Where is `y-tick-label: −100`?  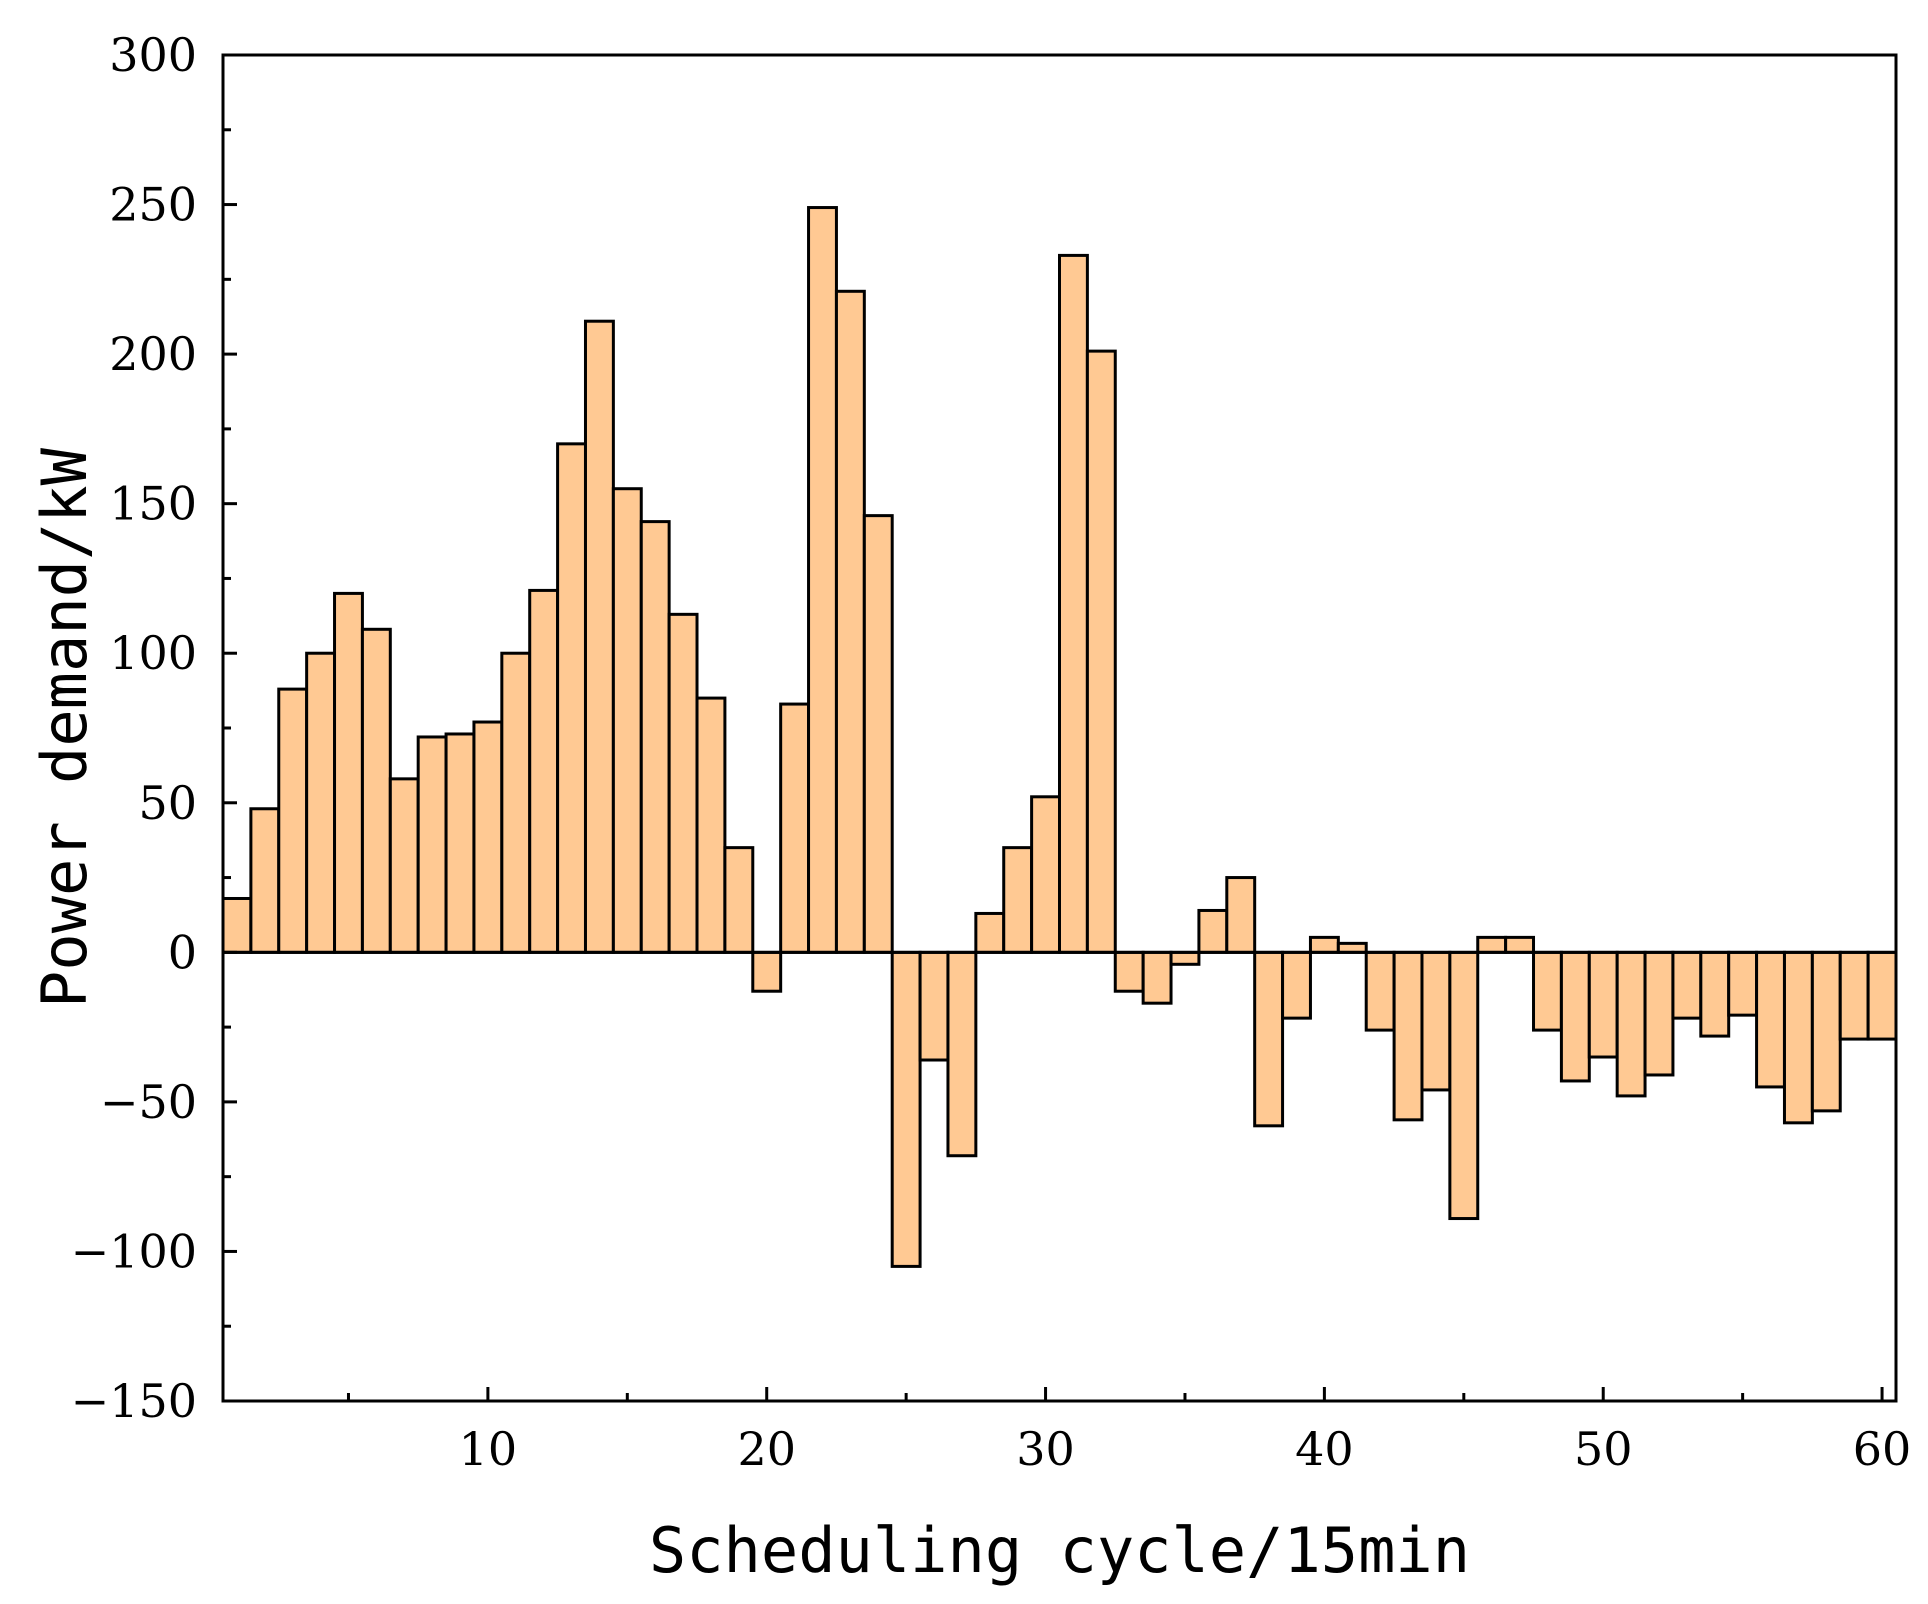 y-tick-label: −100 is located at coordinates (134, 1251).